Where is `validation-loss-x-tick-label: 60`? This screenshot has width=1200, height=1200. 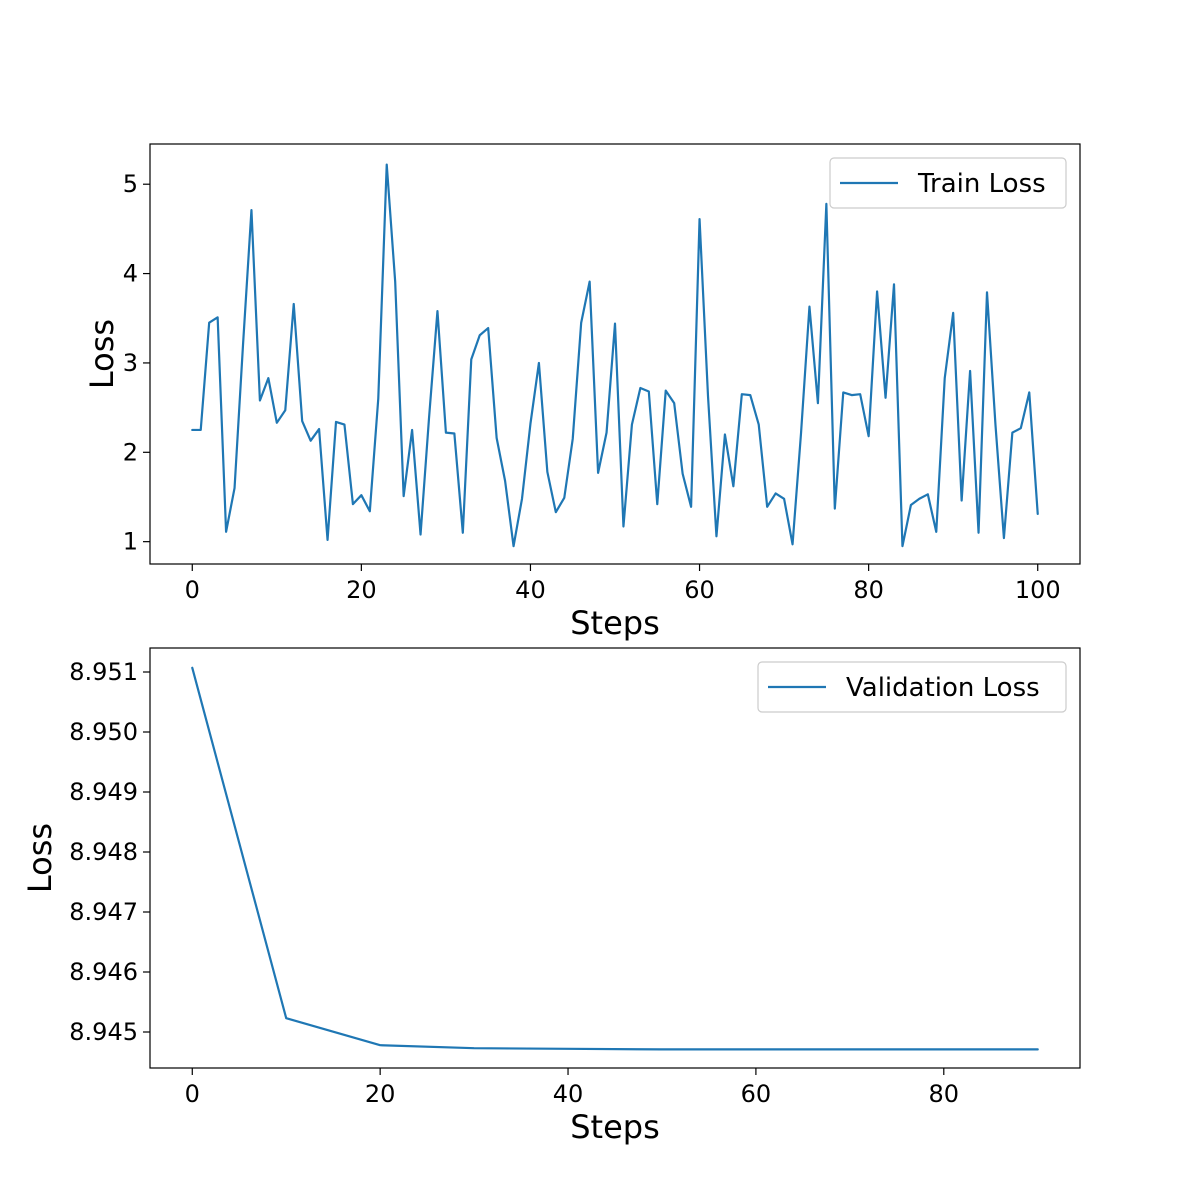
validation-loss-x-tick-label: 60 is located at coordinates (756, 1094).